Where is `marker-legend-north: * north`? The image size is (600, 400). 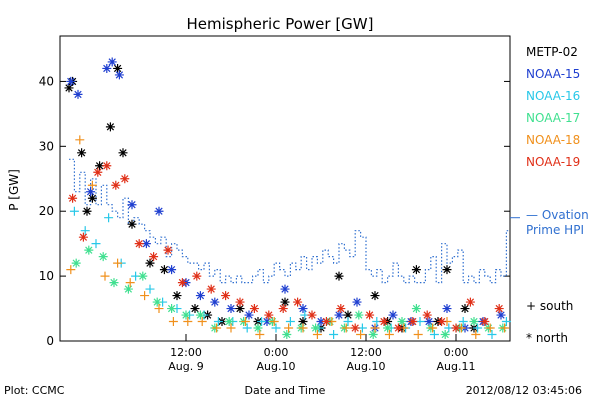
marker-legend-north: * north is located at coordinates (547, 338).